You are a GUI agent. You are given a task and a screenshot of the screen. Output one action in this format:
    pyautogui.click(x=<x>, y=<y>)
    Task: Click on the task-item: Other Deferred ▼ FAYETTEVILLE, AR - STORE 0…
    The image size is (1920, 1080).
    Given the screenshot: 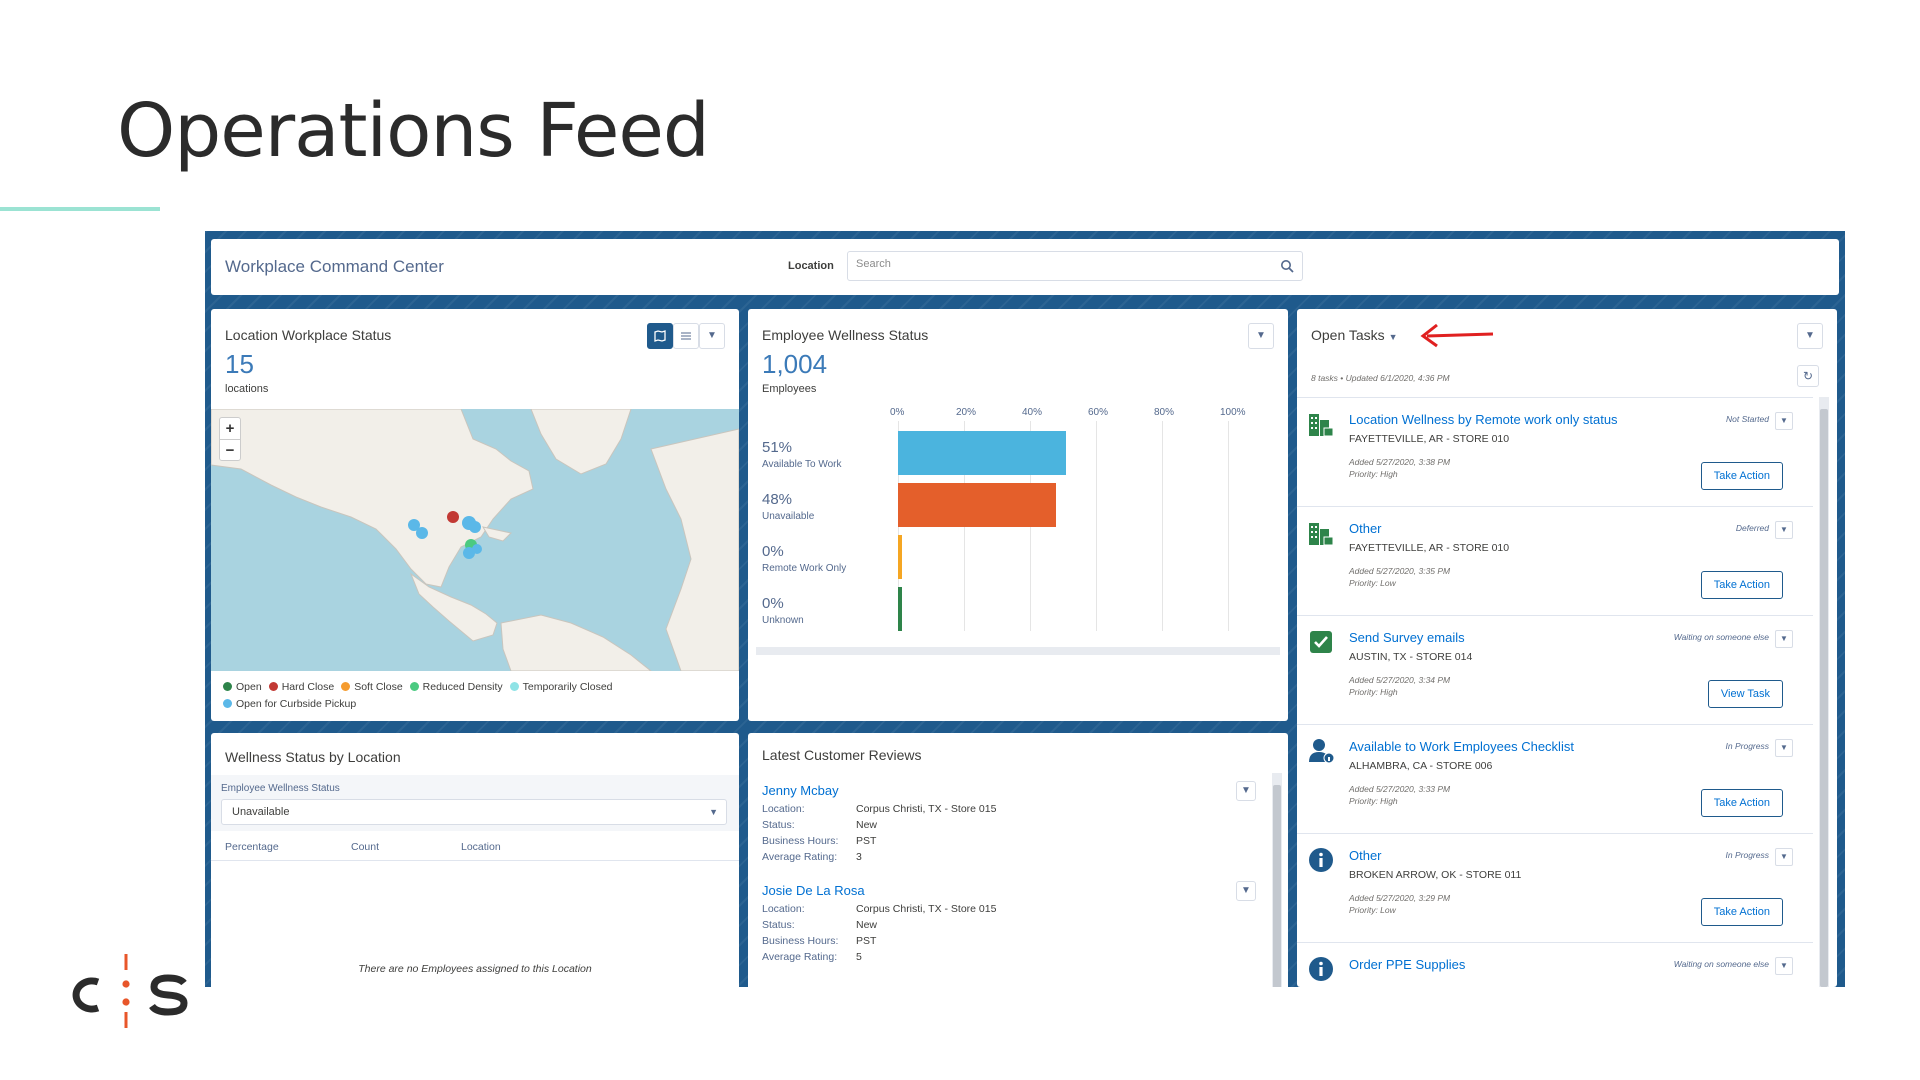 What is the action you would take?
    pyautogui.click(x=1555, y=560)
    